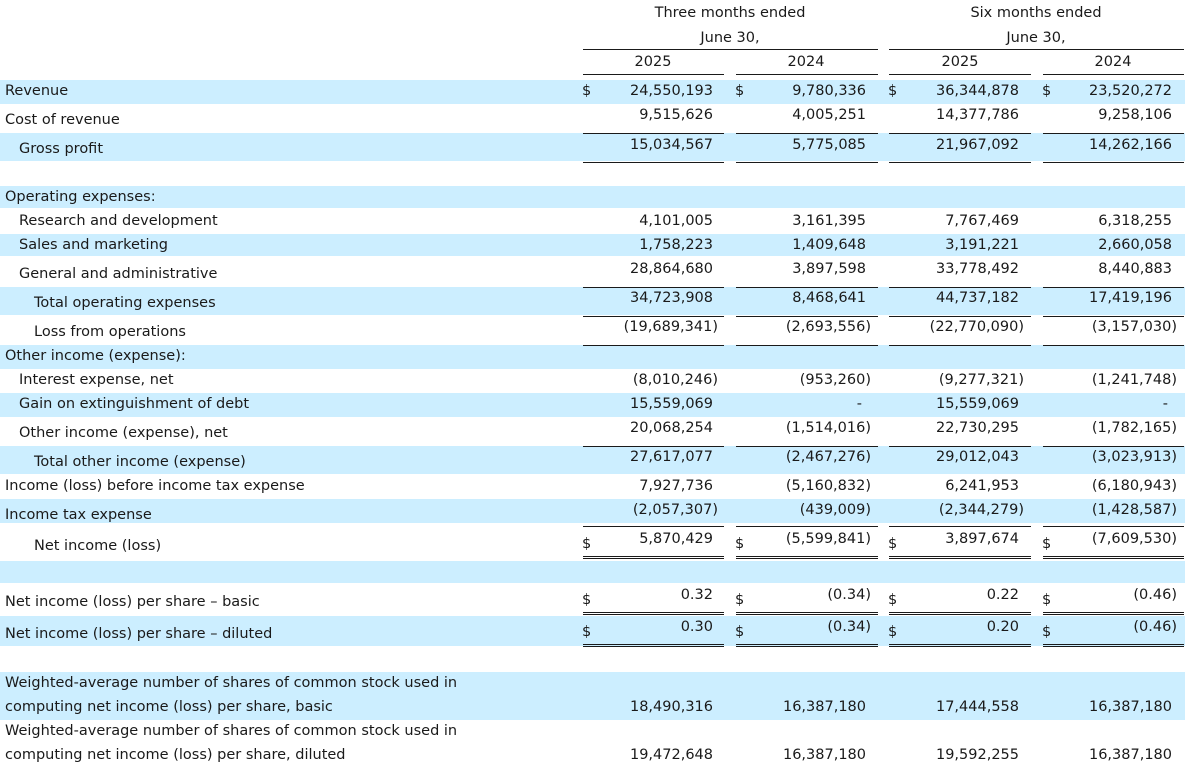 Image resolution: width=1193 pixels, height=765 pixels. What do you see at coordinates (1036, 13) in the screenshot?
I see `six-months-header-line1: Six months ended` at bounding box center [1036, 13].